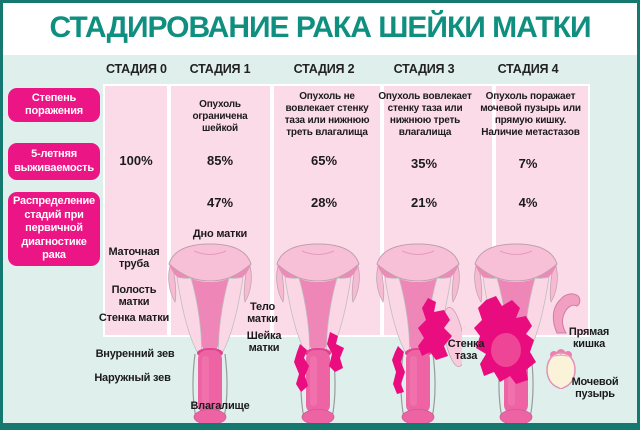 The width and height of the screenshot is (640, 430). What do you see at coordinates (220, 69) in the screenshot?
I see `stage-1-header: СТАДИЯ 1` at bounding box center [220, 69].